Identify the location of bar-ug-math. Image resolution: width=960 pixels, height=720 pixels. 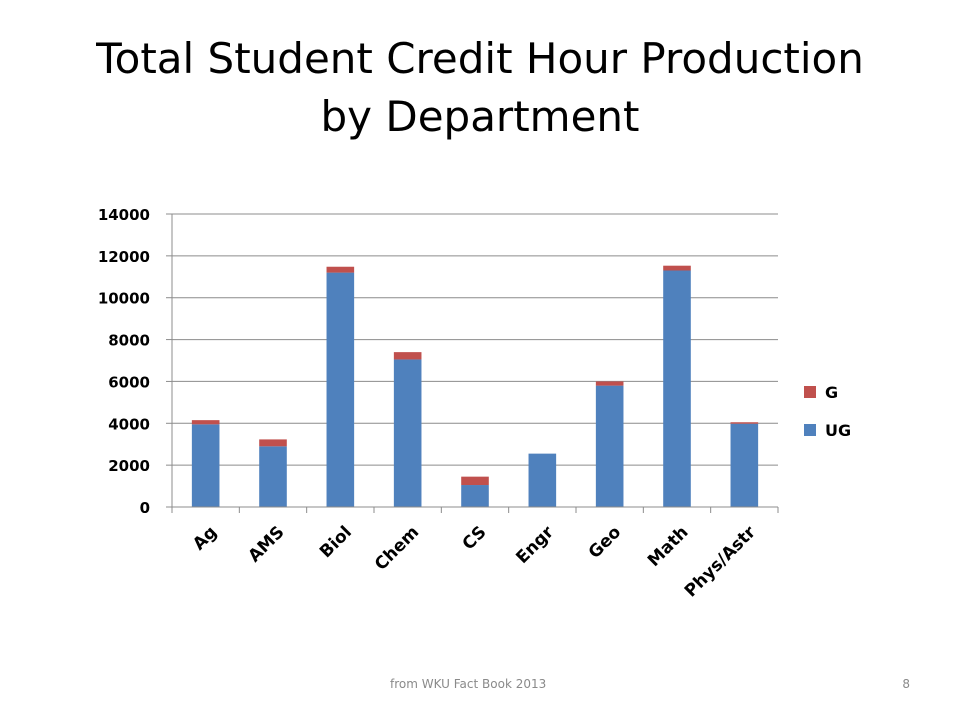
(677, 388).